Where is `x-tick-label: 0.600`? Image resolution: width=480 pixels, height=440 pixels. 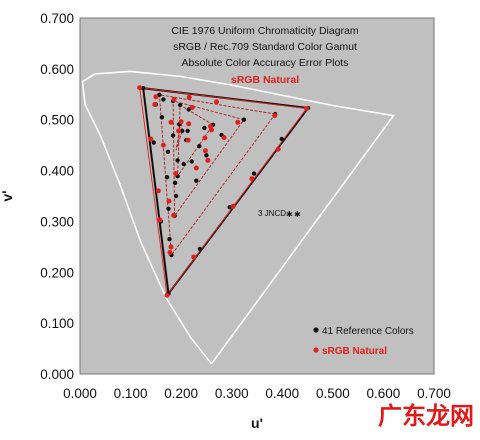
x-tick-label: 0.600 is located at coordinates (384, 393).